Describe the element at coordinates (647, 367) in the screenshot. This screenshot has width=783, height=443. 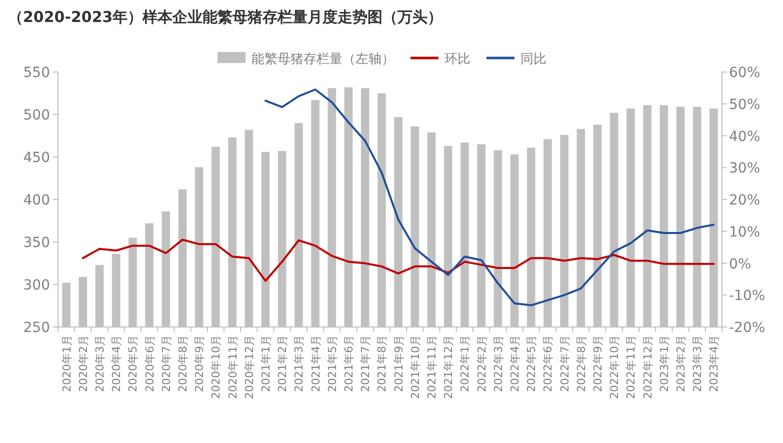
I see `x-tick-label: 2022年12月` at that location.